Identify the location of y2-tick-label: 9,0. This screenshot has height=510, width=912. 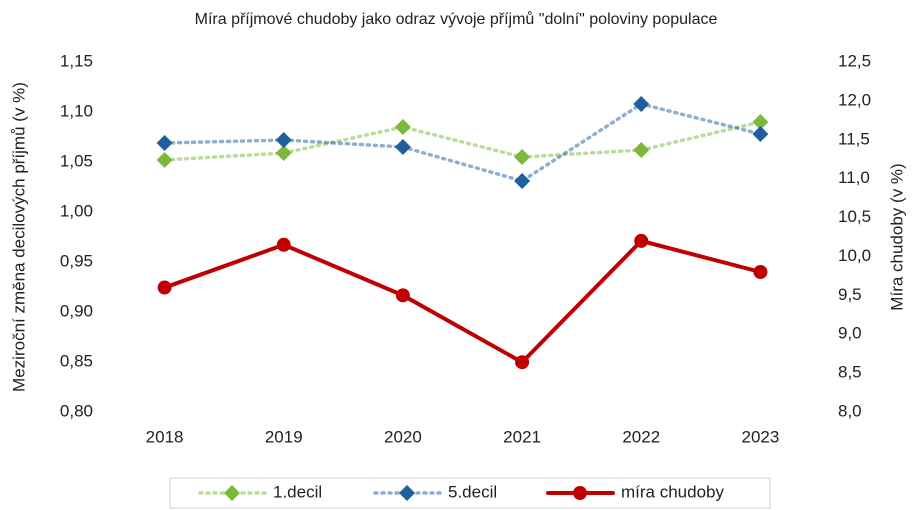
(850, 333).